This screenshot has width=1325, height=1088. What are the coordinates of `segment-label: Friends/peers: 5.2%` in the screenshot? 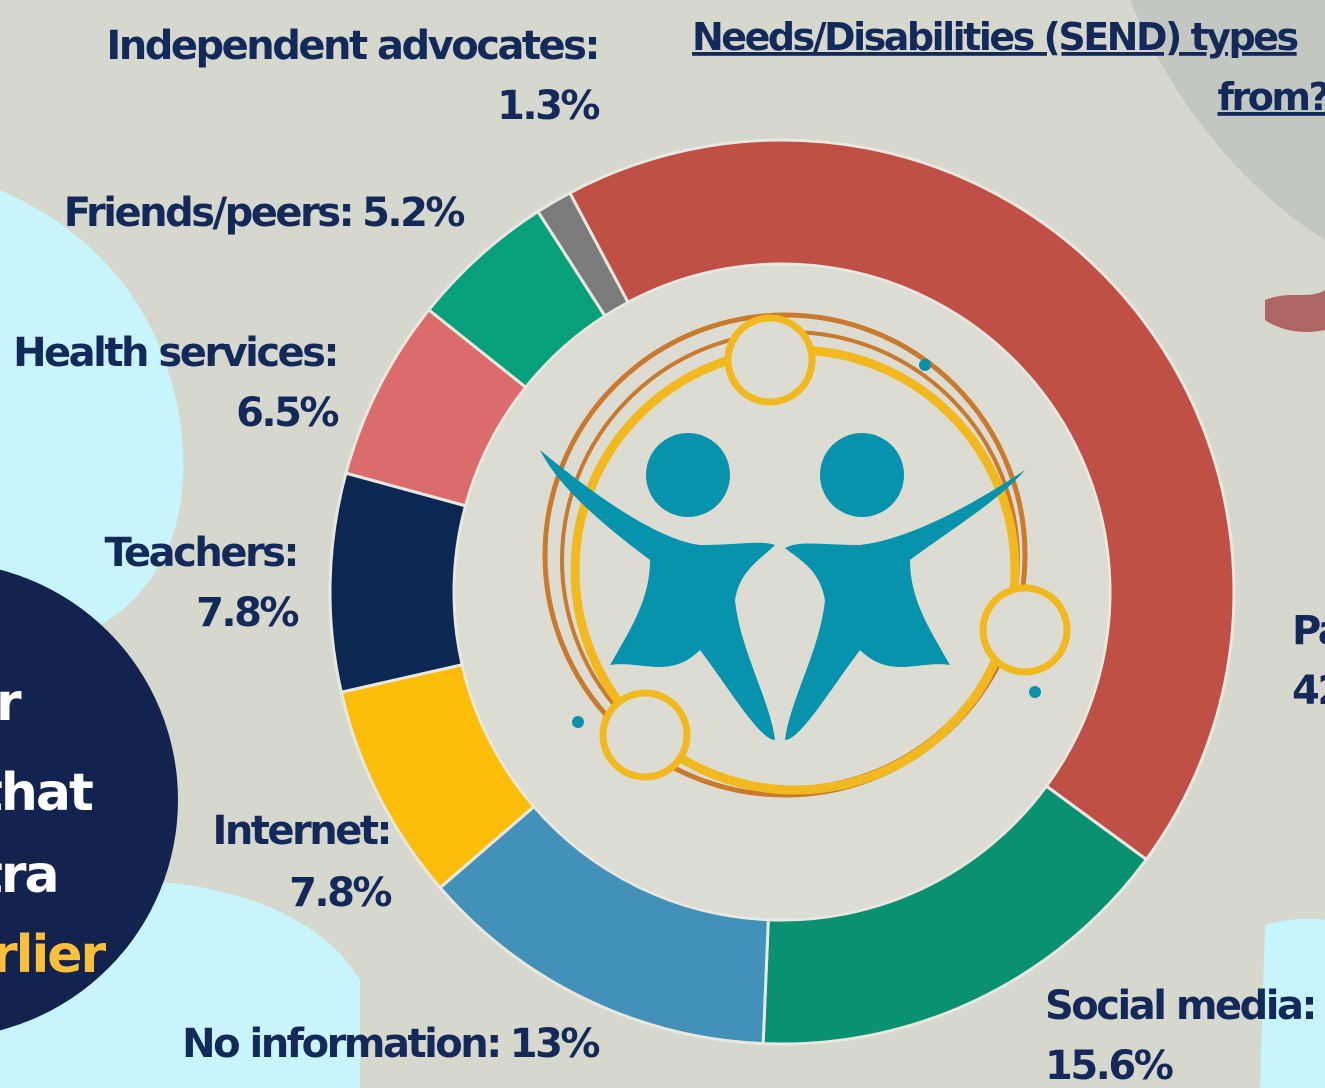 It's located at (264, 213).